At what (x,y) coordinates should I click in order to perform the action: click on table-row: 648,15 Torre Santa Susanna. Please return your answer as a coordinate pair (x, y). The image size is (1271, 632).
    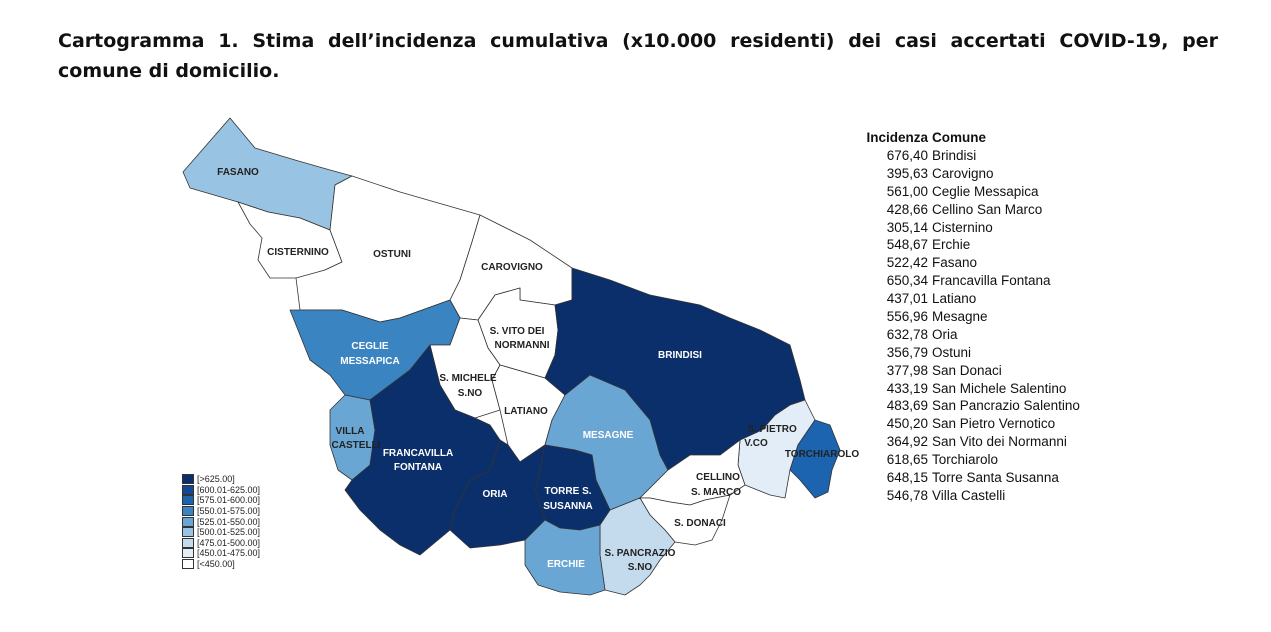
    Looking at the image, I should click on (970, 479).